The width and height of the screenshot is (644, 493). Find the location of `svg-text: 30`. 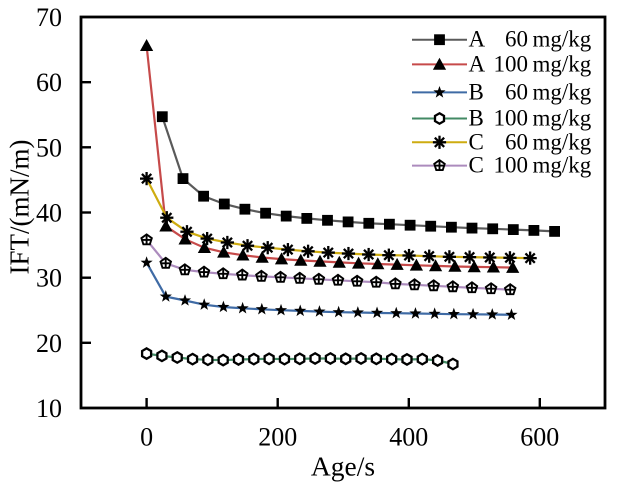

svg-text: 30 is located at coordinates (49, 278).